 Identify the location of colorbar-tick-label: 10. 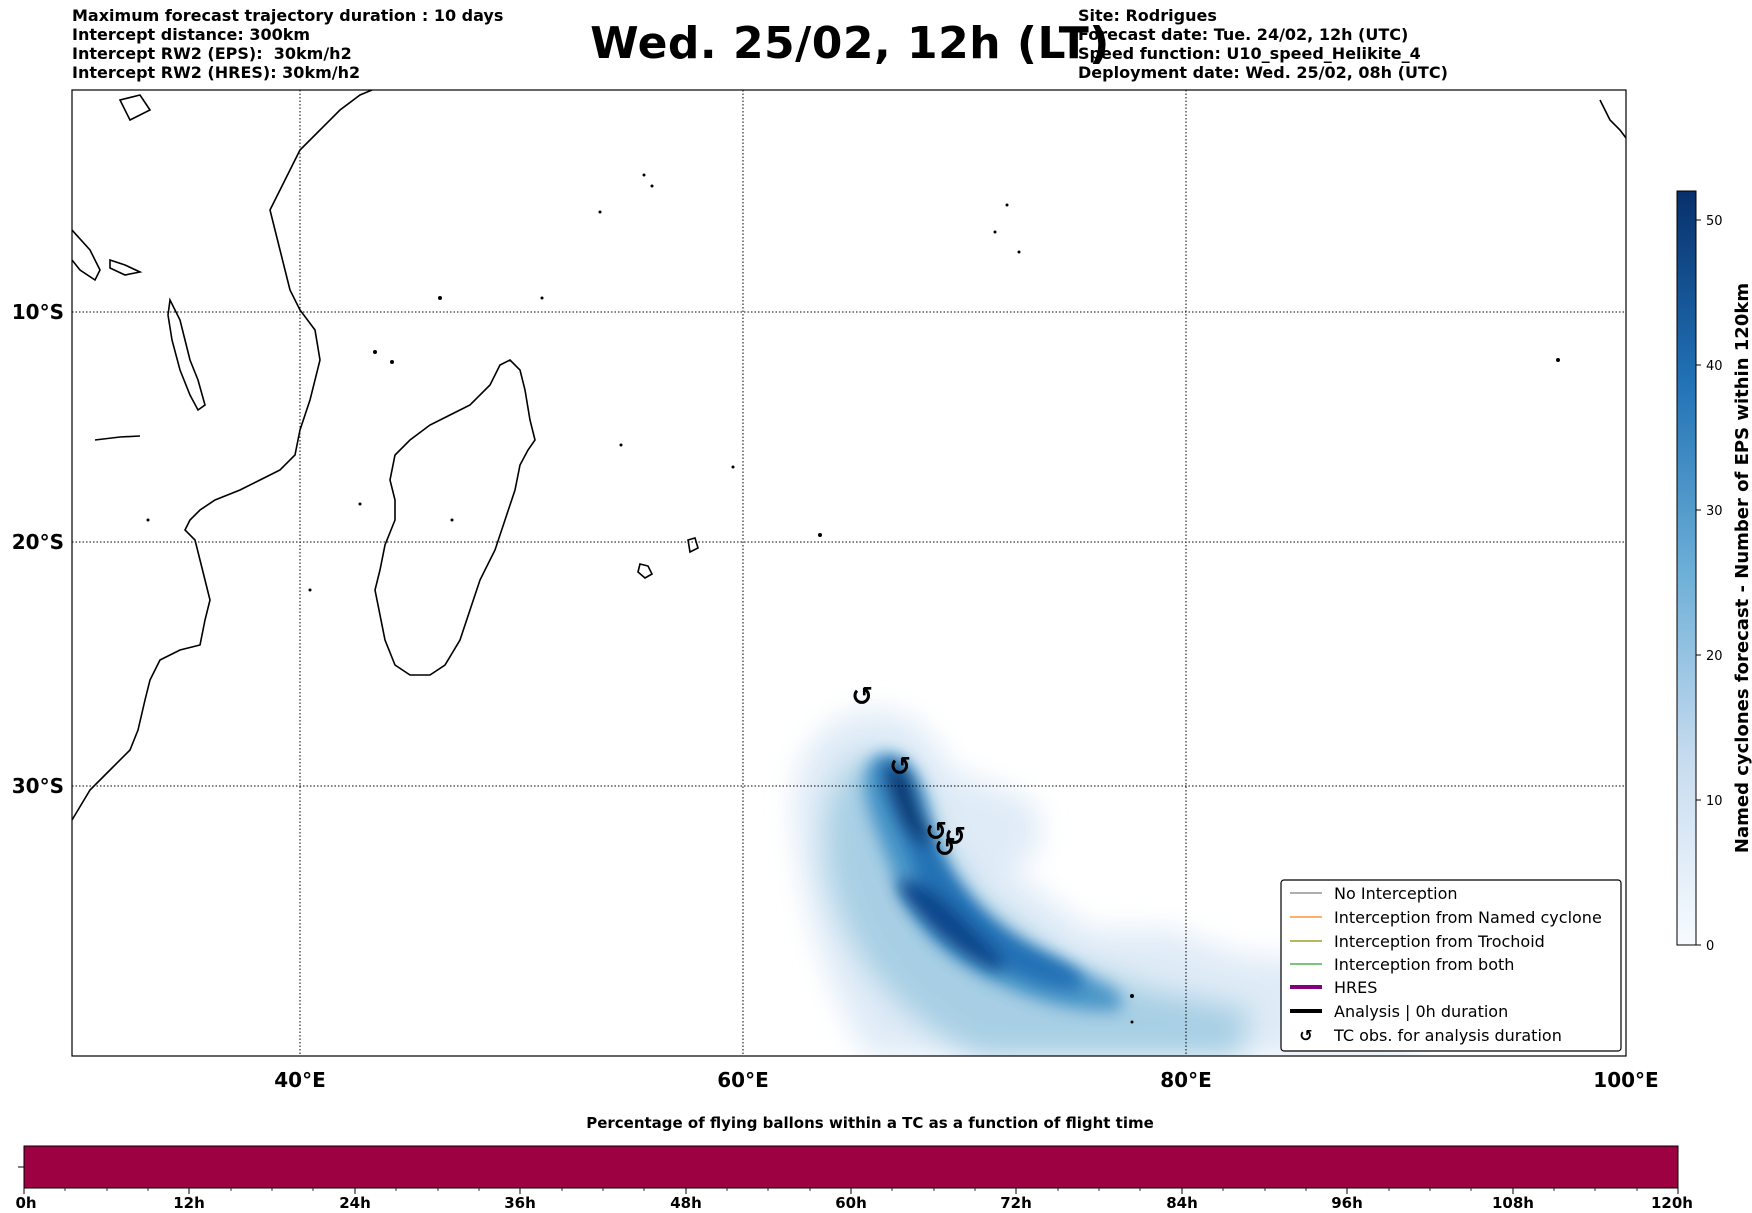
(1714, 801).